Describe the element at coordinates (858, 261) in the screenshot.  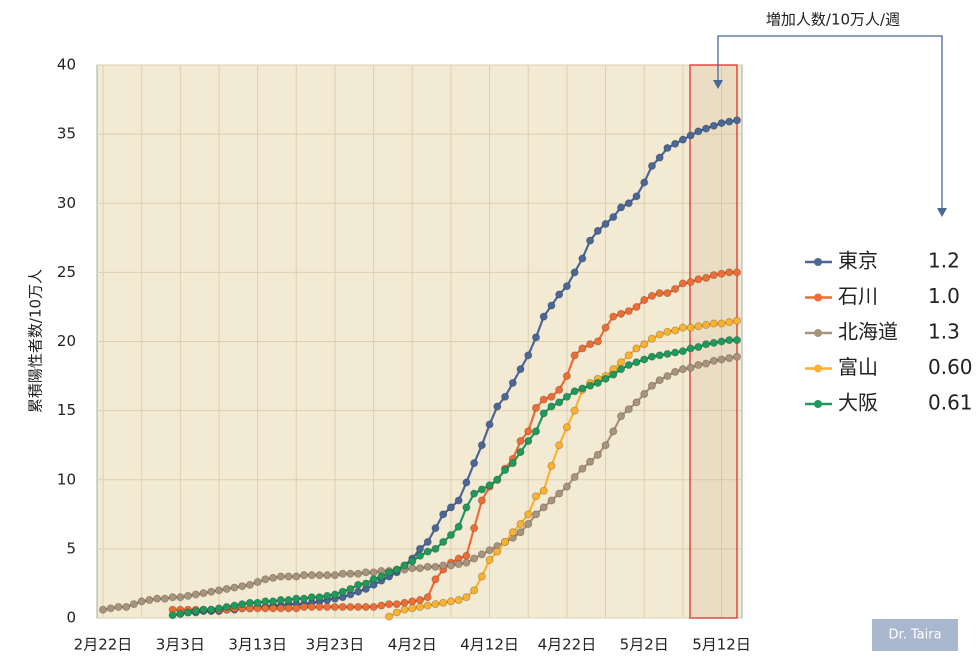
I see `legend-label: 東京` at that location.